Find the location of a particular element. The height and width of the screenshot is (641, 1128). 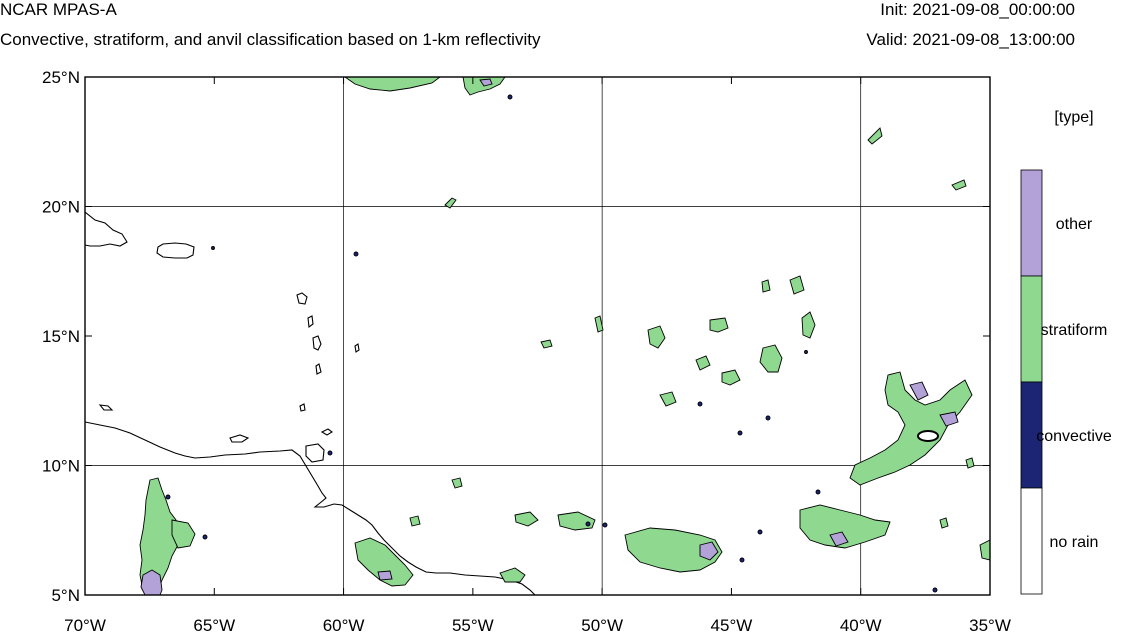

cell-small-j is located at coordinates (944, 523).